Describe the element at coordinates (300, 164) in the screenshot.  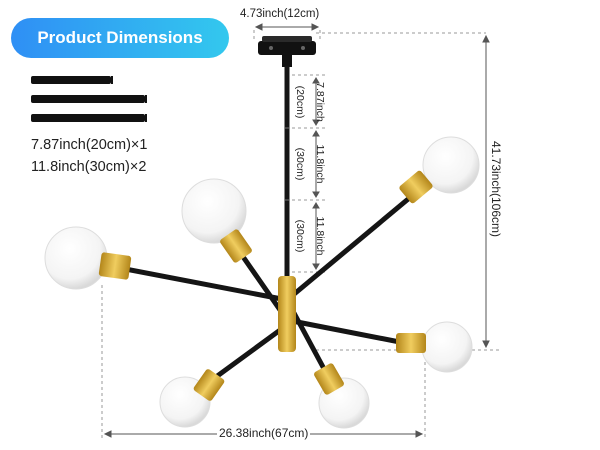
I see `rod-mid-cm-label: (30cm)` at that location.